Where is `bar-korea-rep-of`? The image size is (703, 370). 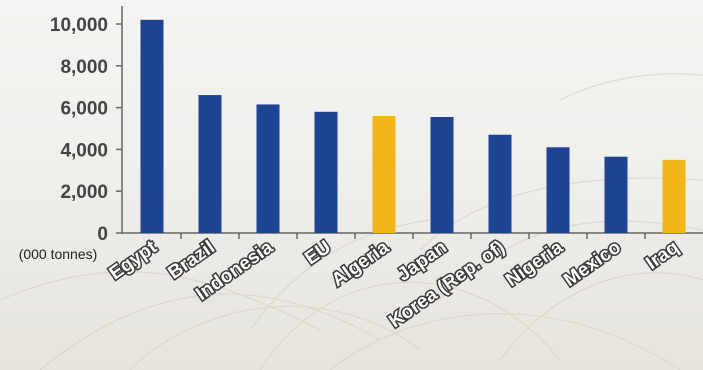
bar-korea-rep-of is located at coordinates (500, 183).